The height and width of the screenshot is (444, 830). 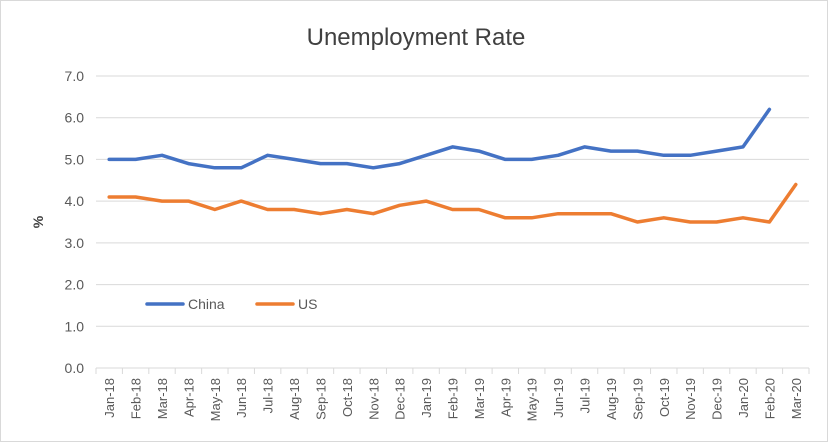 What do you see at coordinates (558, 398) in the screenshot?
I see `x-tick-label: Jun-19` at bounding box center [558, 398].